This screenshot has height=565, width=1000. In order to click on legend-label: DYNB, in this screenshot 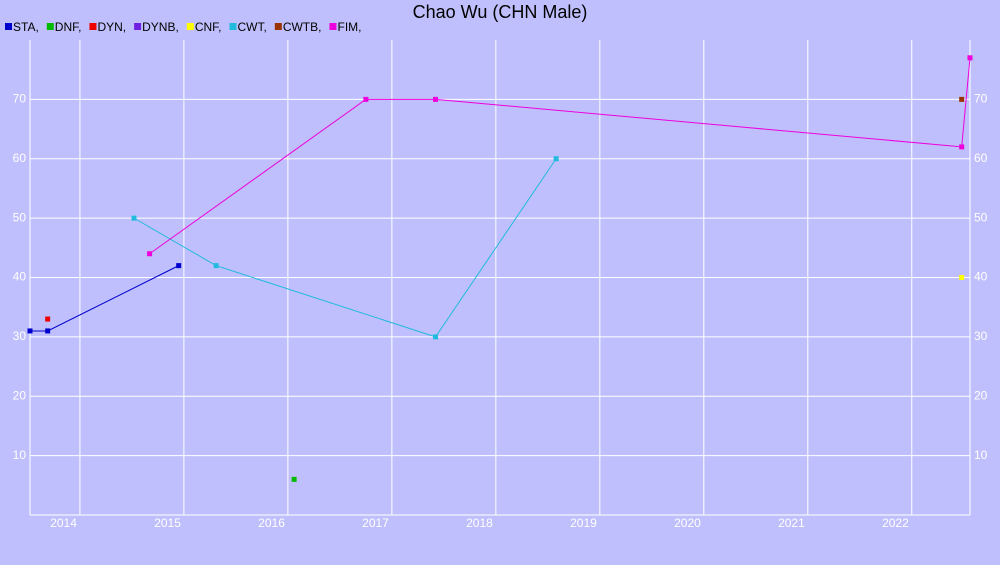, I will do `click(160, 27)`.